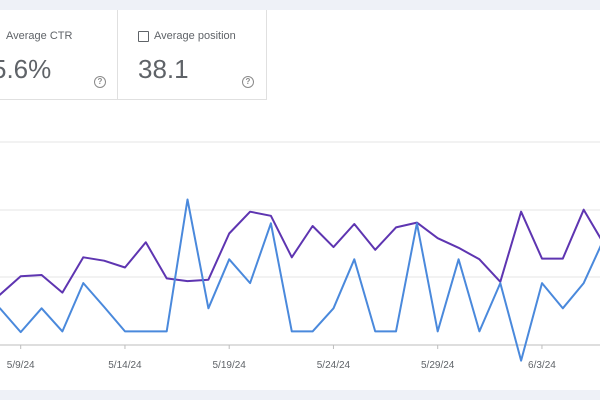 The width and height of the screenshot is (600, 400). I want to click on x-tick-label: 5/29/24, so click(438, 365).